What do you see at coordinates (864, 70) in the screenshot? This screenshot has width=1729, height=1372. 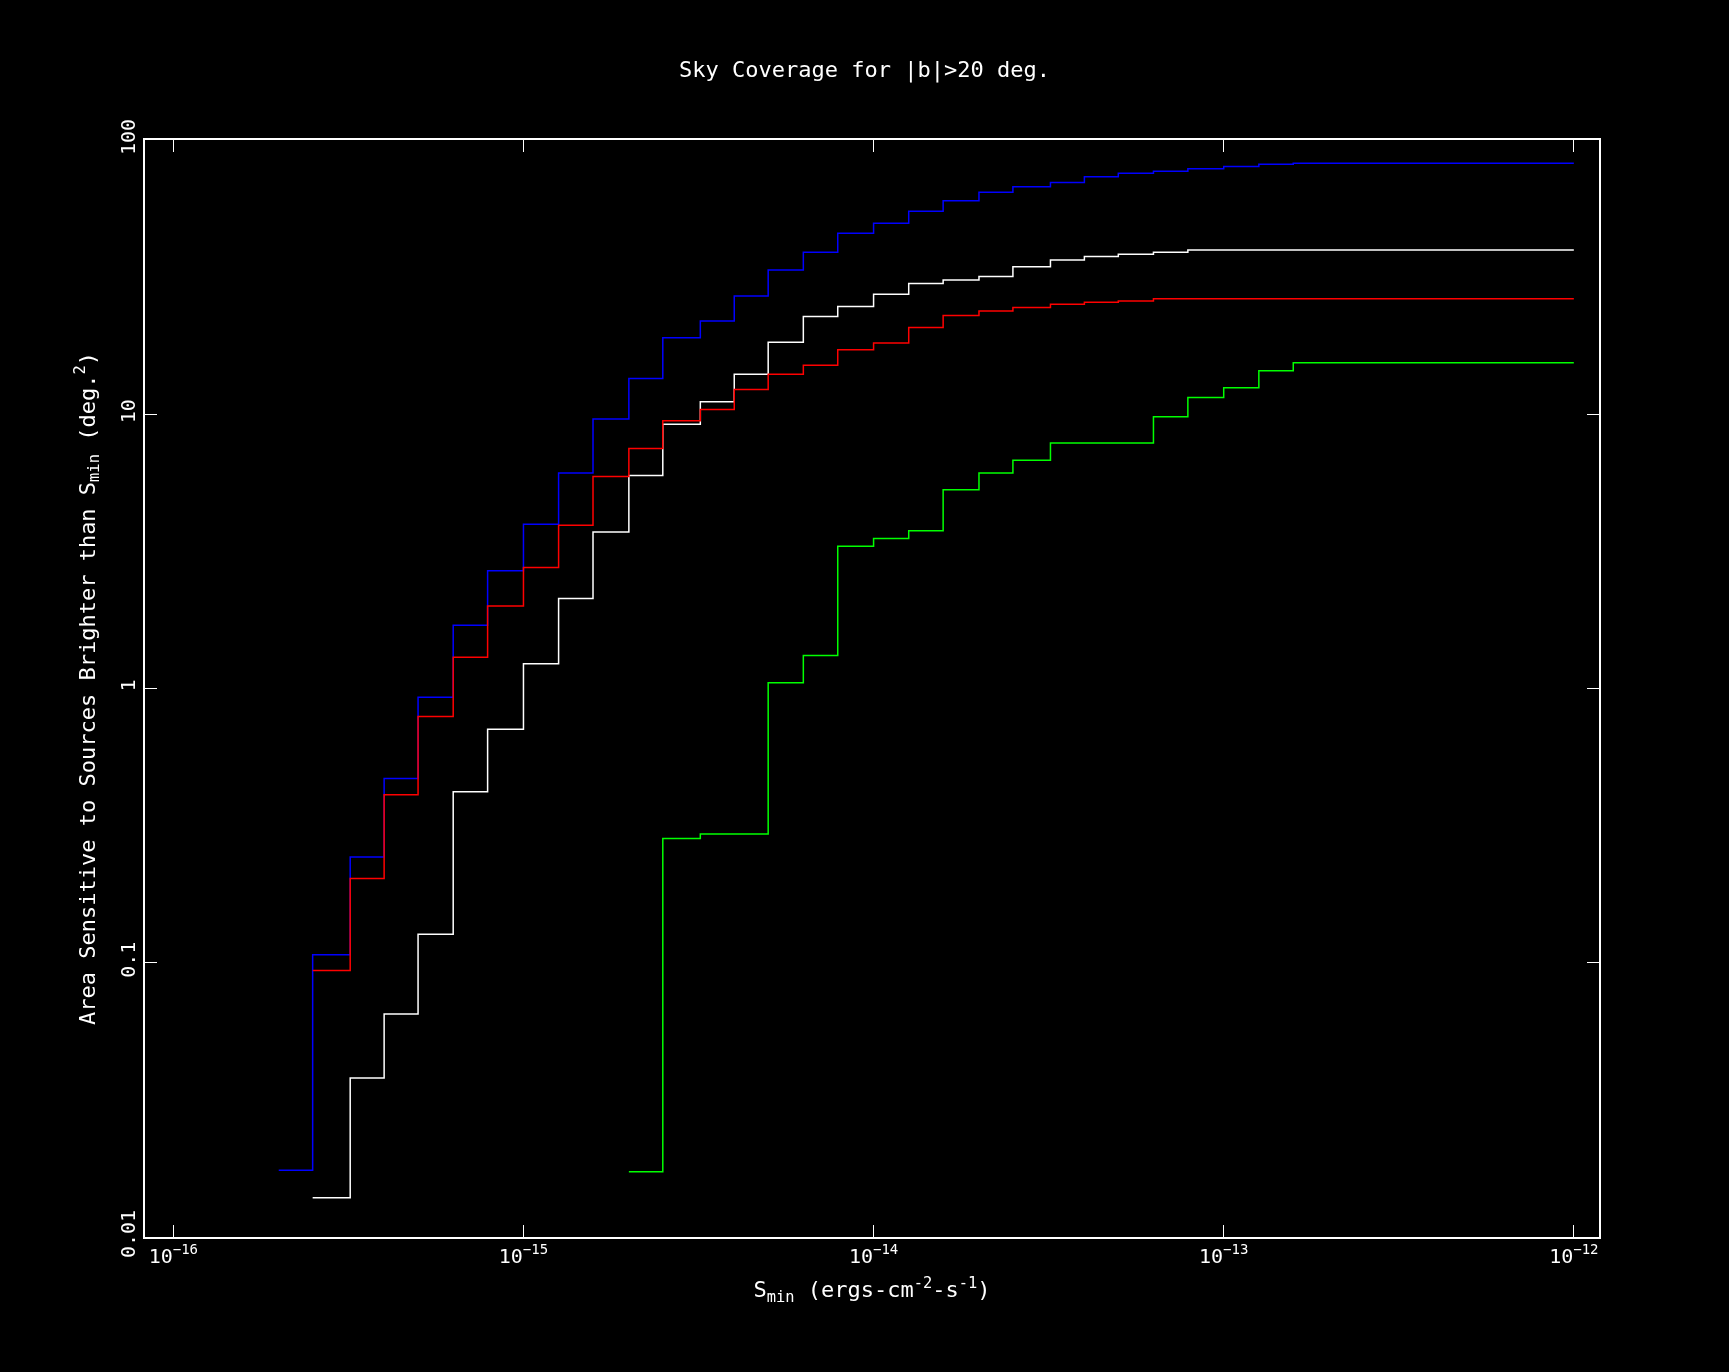 I see `chart-title: Sky Coverage for |b|>20 deg.` at bounding box center [864, 70].